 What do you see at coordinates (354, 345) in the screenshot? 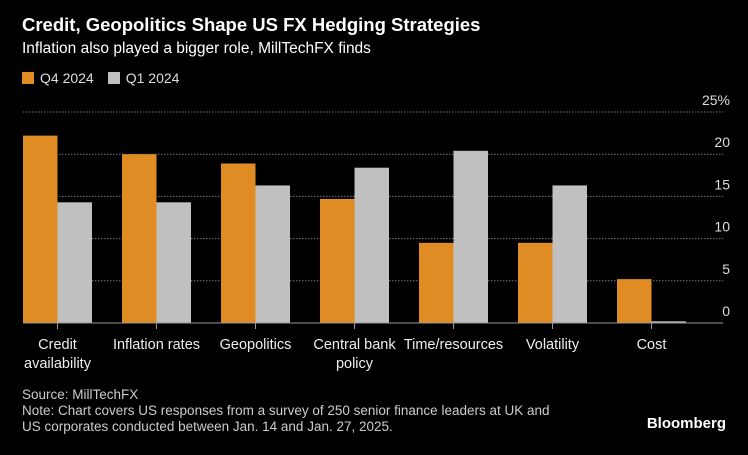
I see `x-tick-label: Central bank` at bounding box center [354, 345].